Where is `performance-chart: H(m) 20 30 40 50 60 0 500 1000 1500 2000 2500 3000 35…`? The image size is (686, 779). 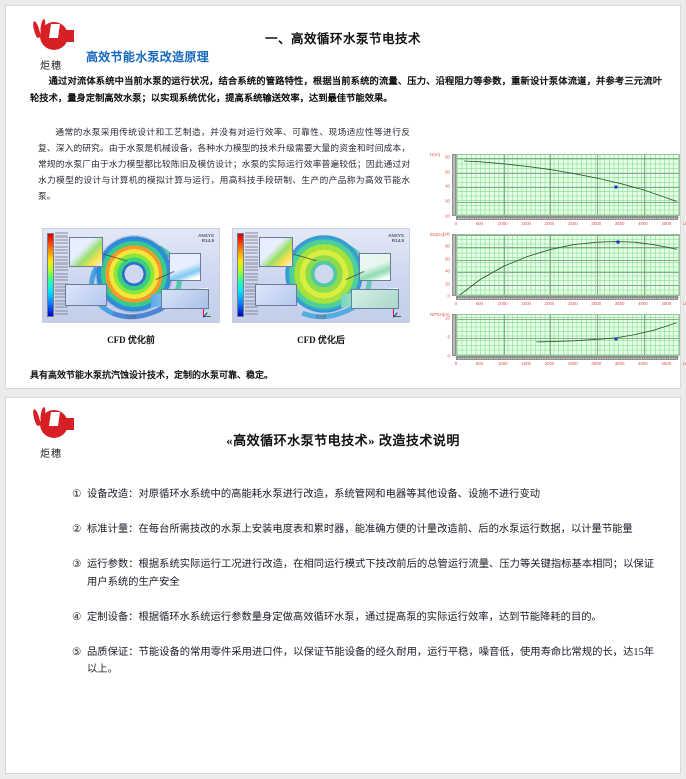 performance-chart: H(m) 20 30 40 50 60 0 500 1000 1500 2000 2500 3000 35… is located at coordinates (558, 190).